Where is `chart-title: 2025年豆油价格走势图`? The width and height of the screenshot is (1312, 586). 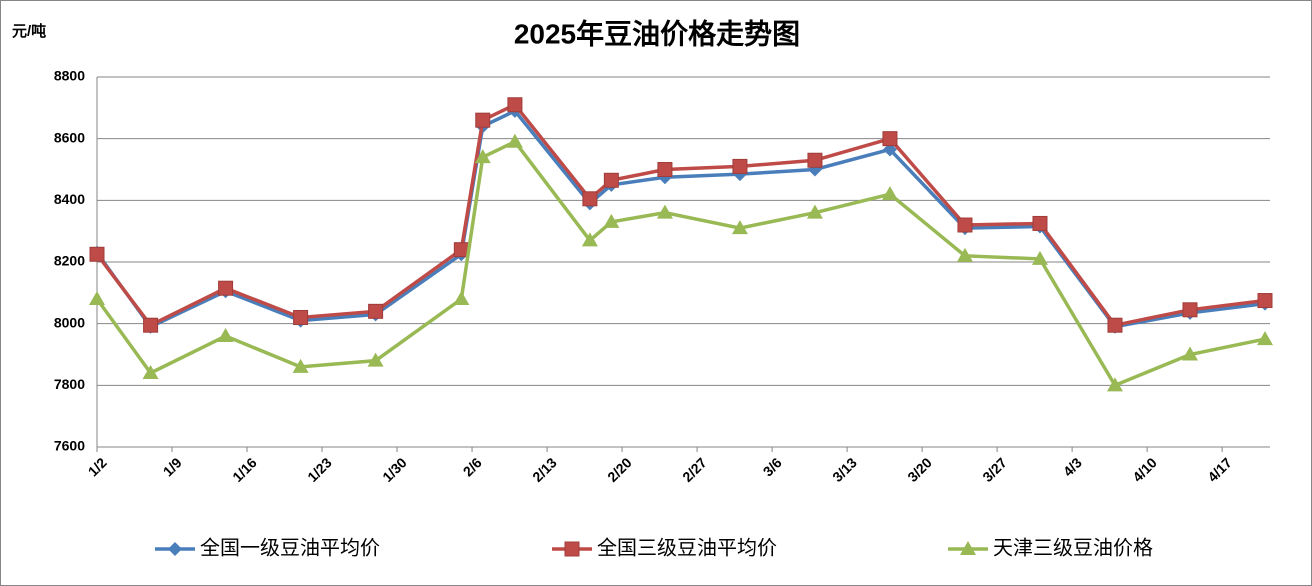 chart-title: 2025年豆油价格走势图 is located at coordinates (657, 33).